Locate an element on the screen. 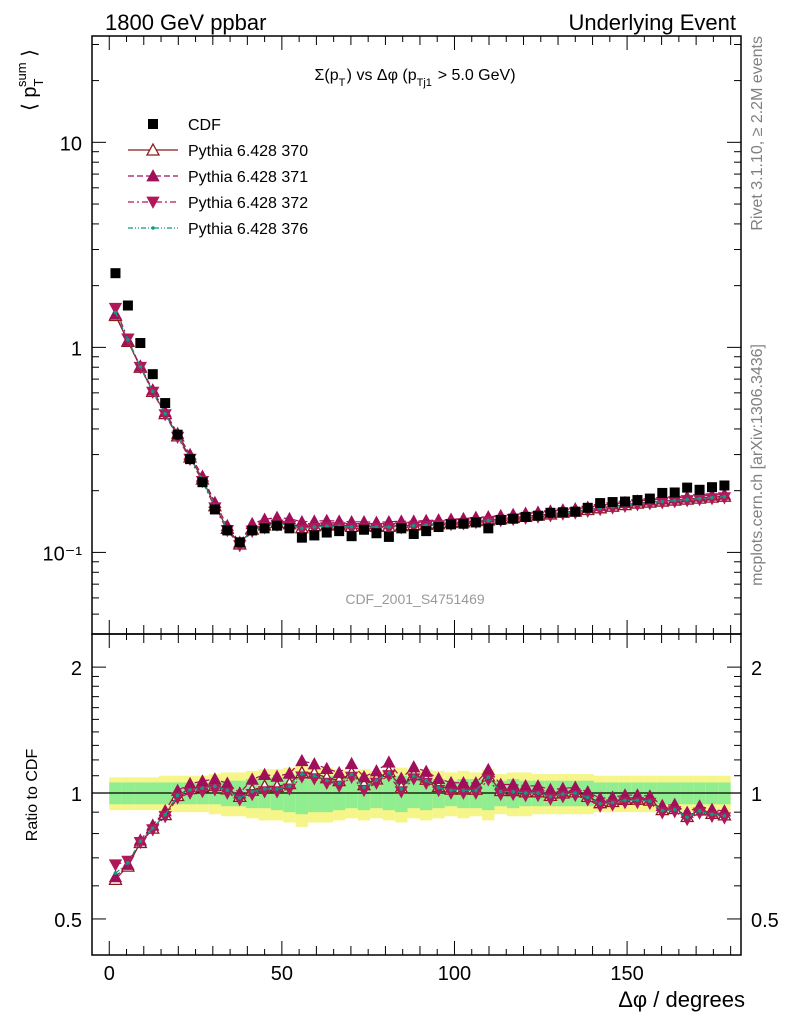 Image resolution: width=786 pixels, height=1024 pixels. legend-label-pythia-6-428-376: Pythia 6.428 376 is located at coordinates (248, 229).